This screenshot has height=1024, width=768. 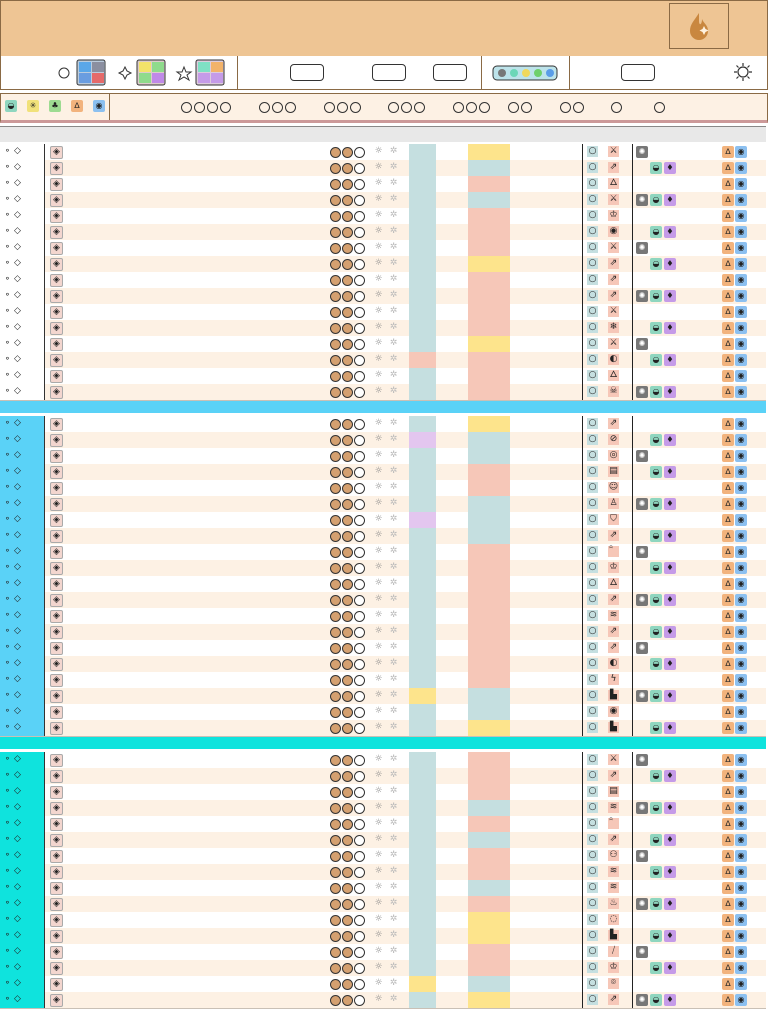 What do you see at coordinates (613, 679) in the screenshot?
I see `bolt-icon: ϟ` at bounding box center [613, 679].